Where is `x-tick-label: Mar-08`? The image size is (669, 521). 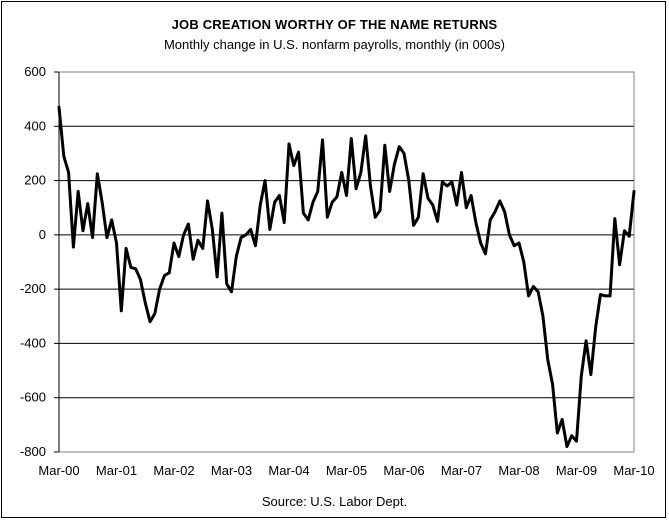 x-tick-label: Mar-08 is located at coordinates (518, 470).